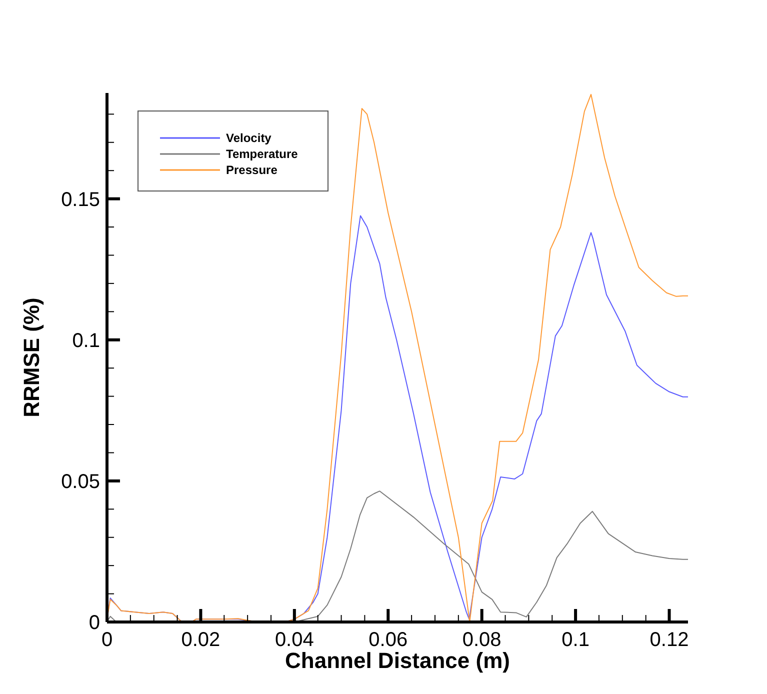  What do you see at coordinates (482, 640) in the screenshot?
I see `x-tick-label: 0.08` at bounding box center [482, 640].